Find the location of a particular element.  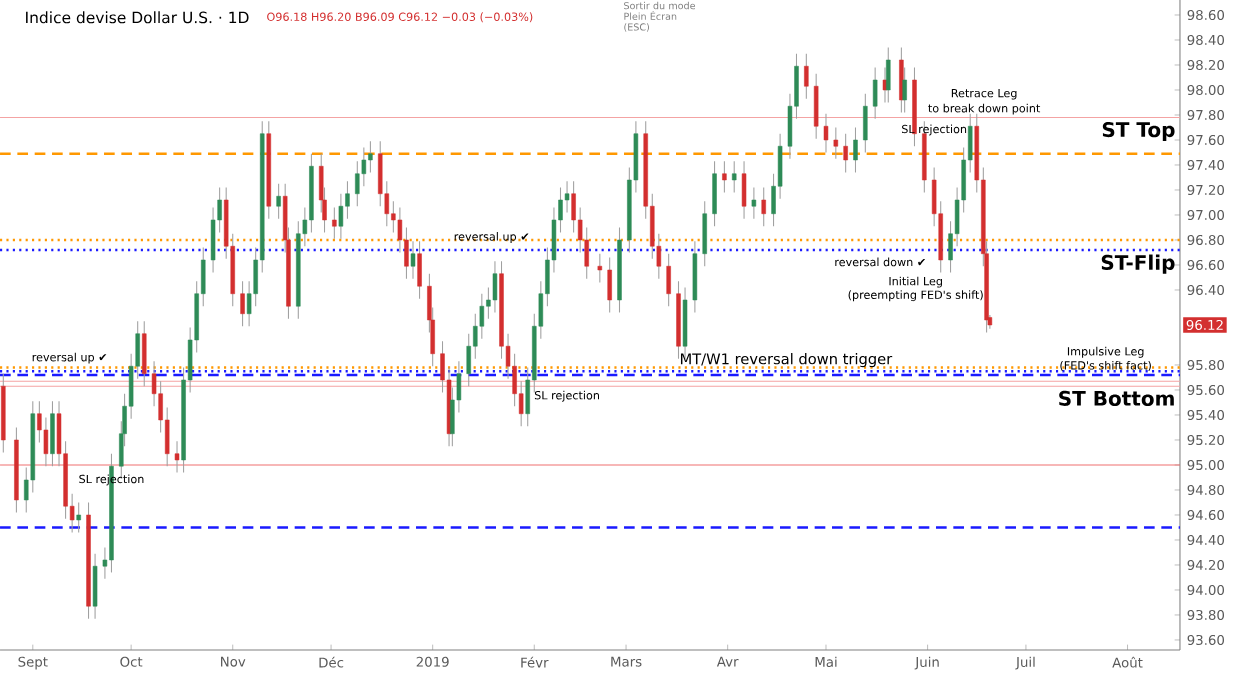

ref-line-label: ST Top is located at coordinates (1138, 131).